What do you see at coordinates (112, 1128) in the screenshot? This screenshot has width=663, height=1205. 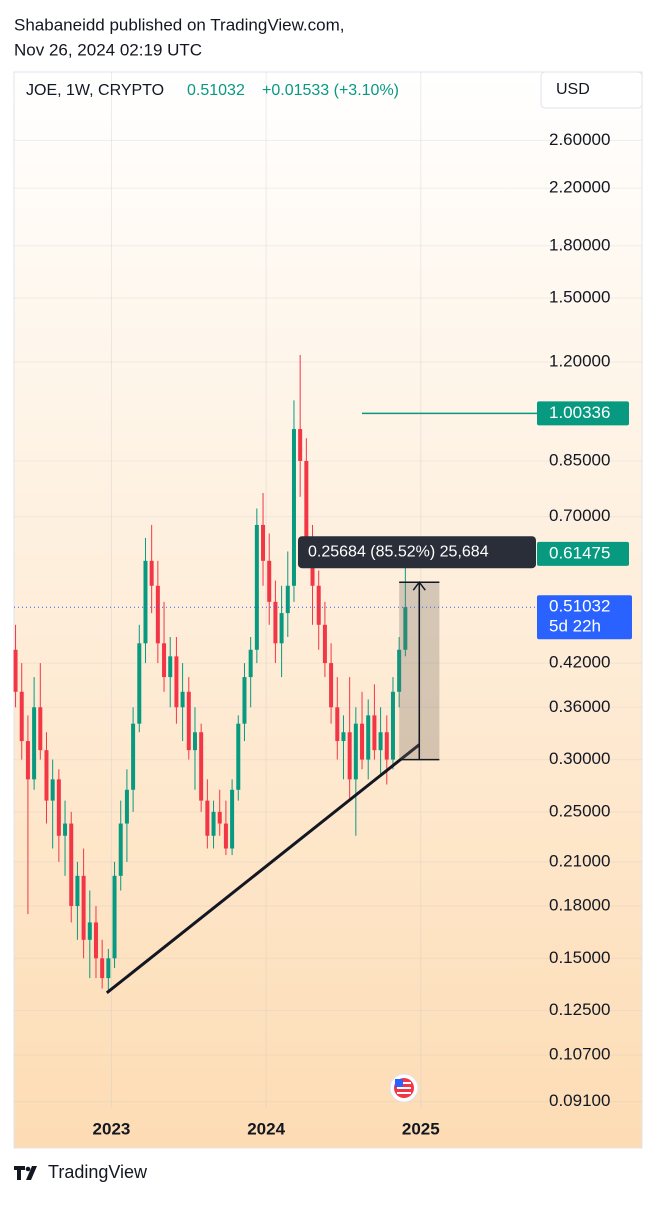 I see `x-tick-label: 2023` at bounding box center [112, 1128].